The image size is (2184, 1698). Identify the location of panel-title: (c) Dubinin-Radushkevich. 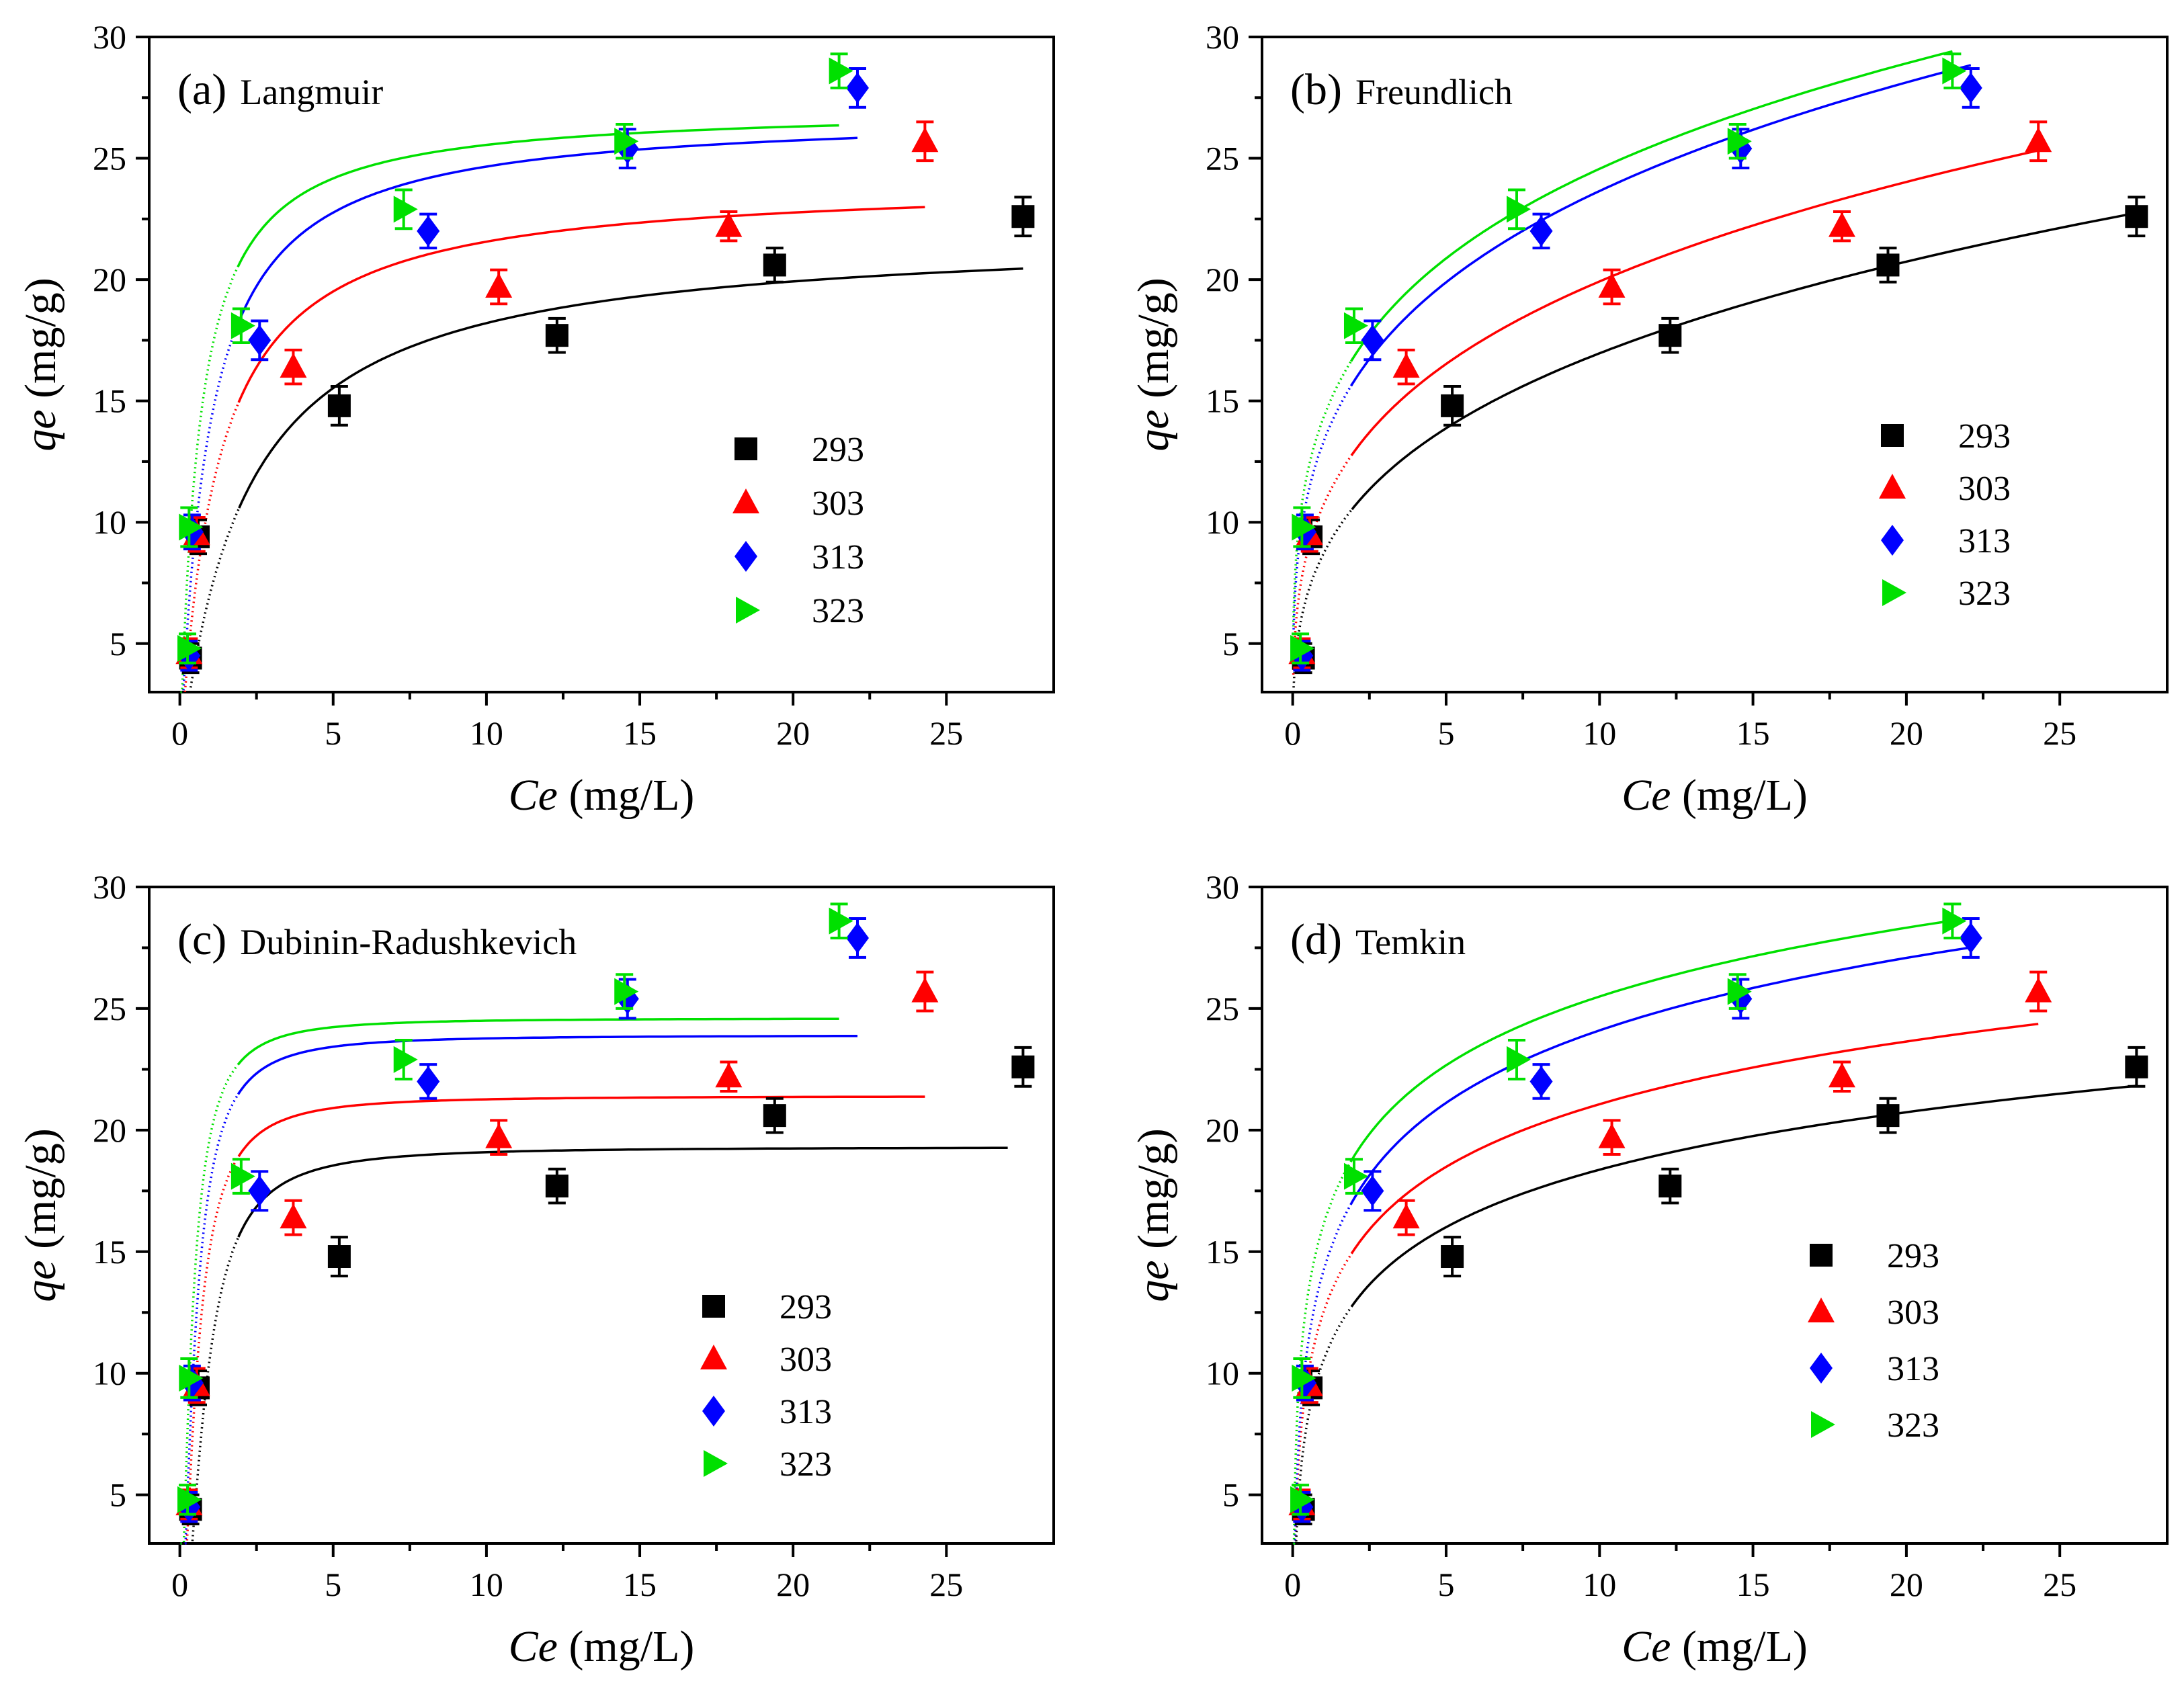
(377, 939).